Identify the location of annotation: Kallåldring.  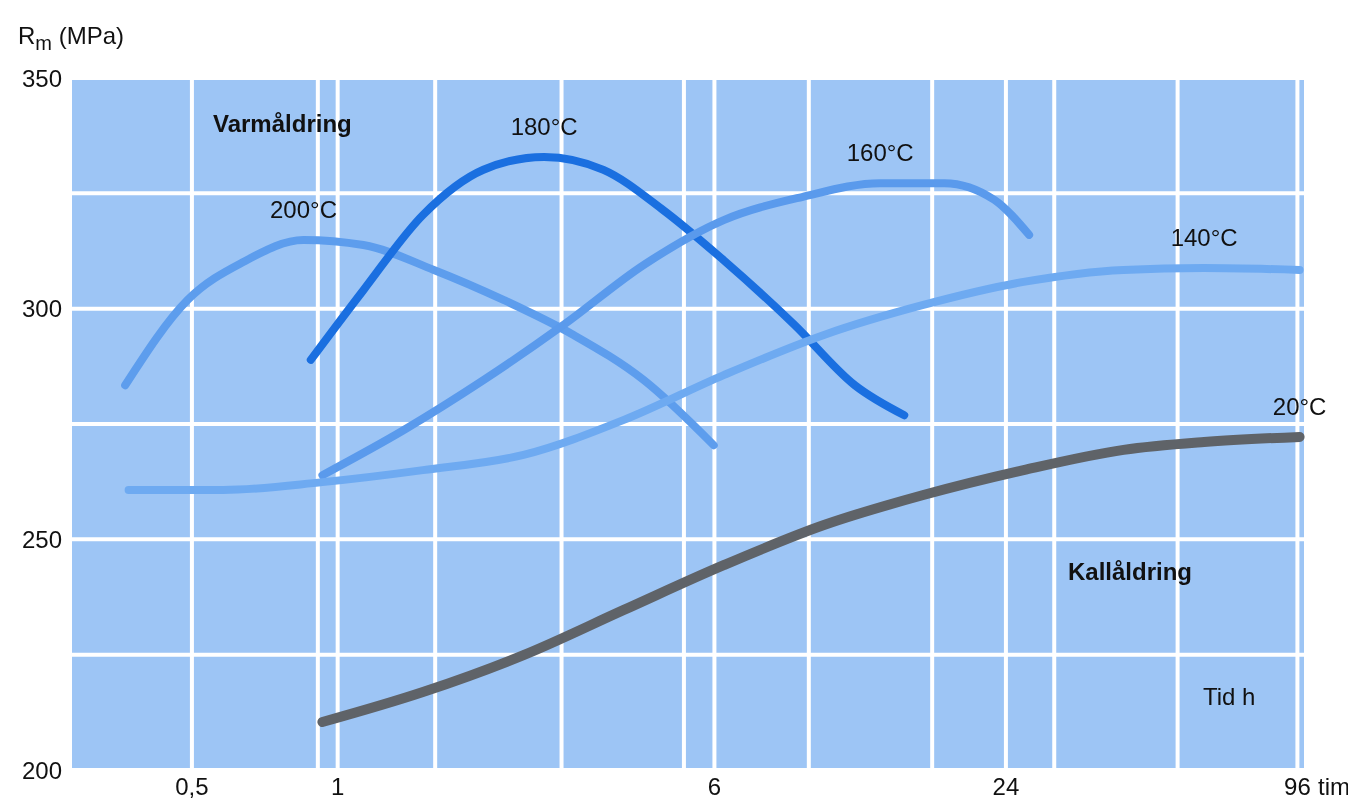
(1130, 572).